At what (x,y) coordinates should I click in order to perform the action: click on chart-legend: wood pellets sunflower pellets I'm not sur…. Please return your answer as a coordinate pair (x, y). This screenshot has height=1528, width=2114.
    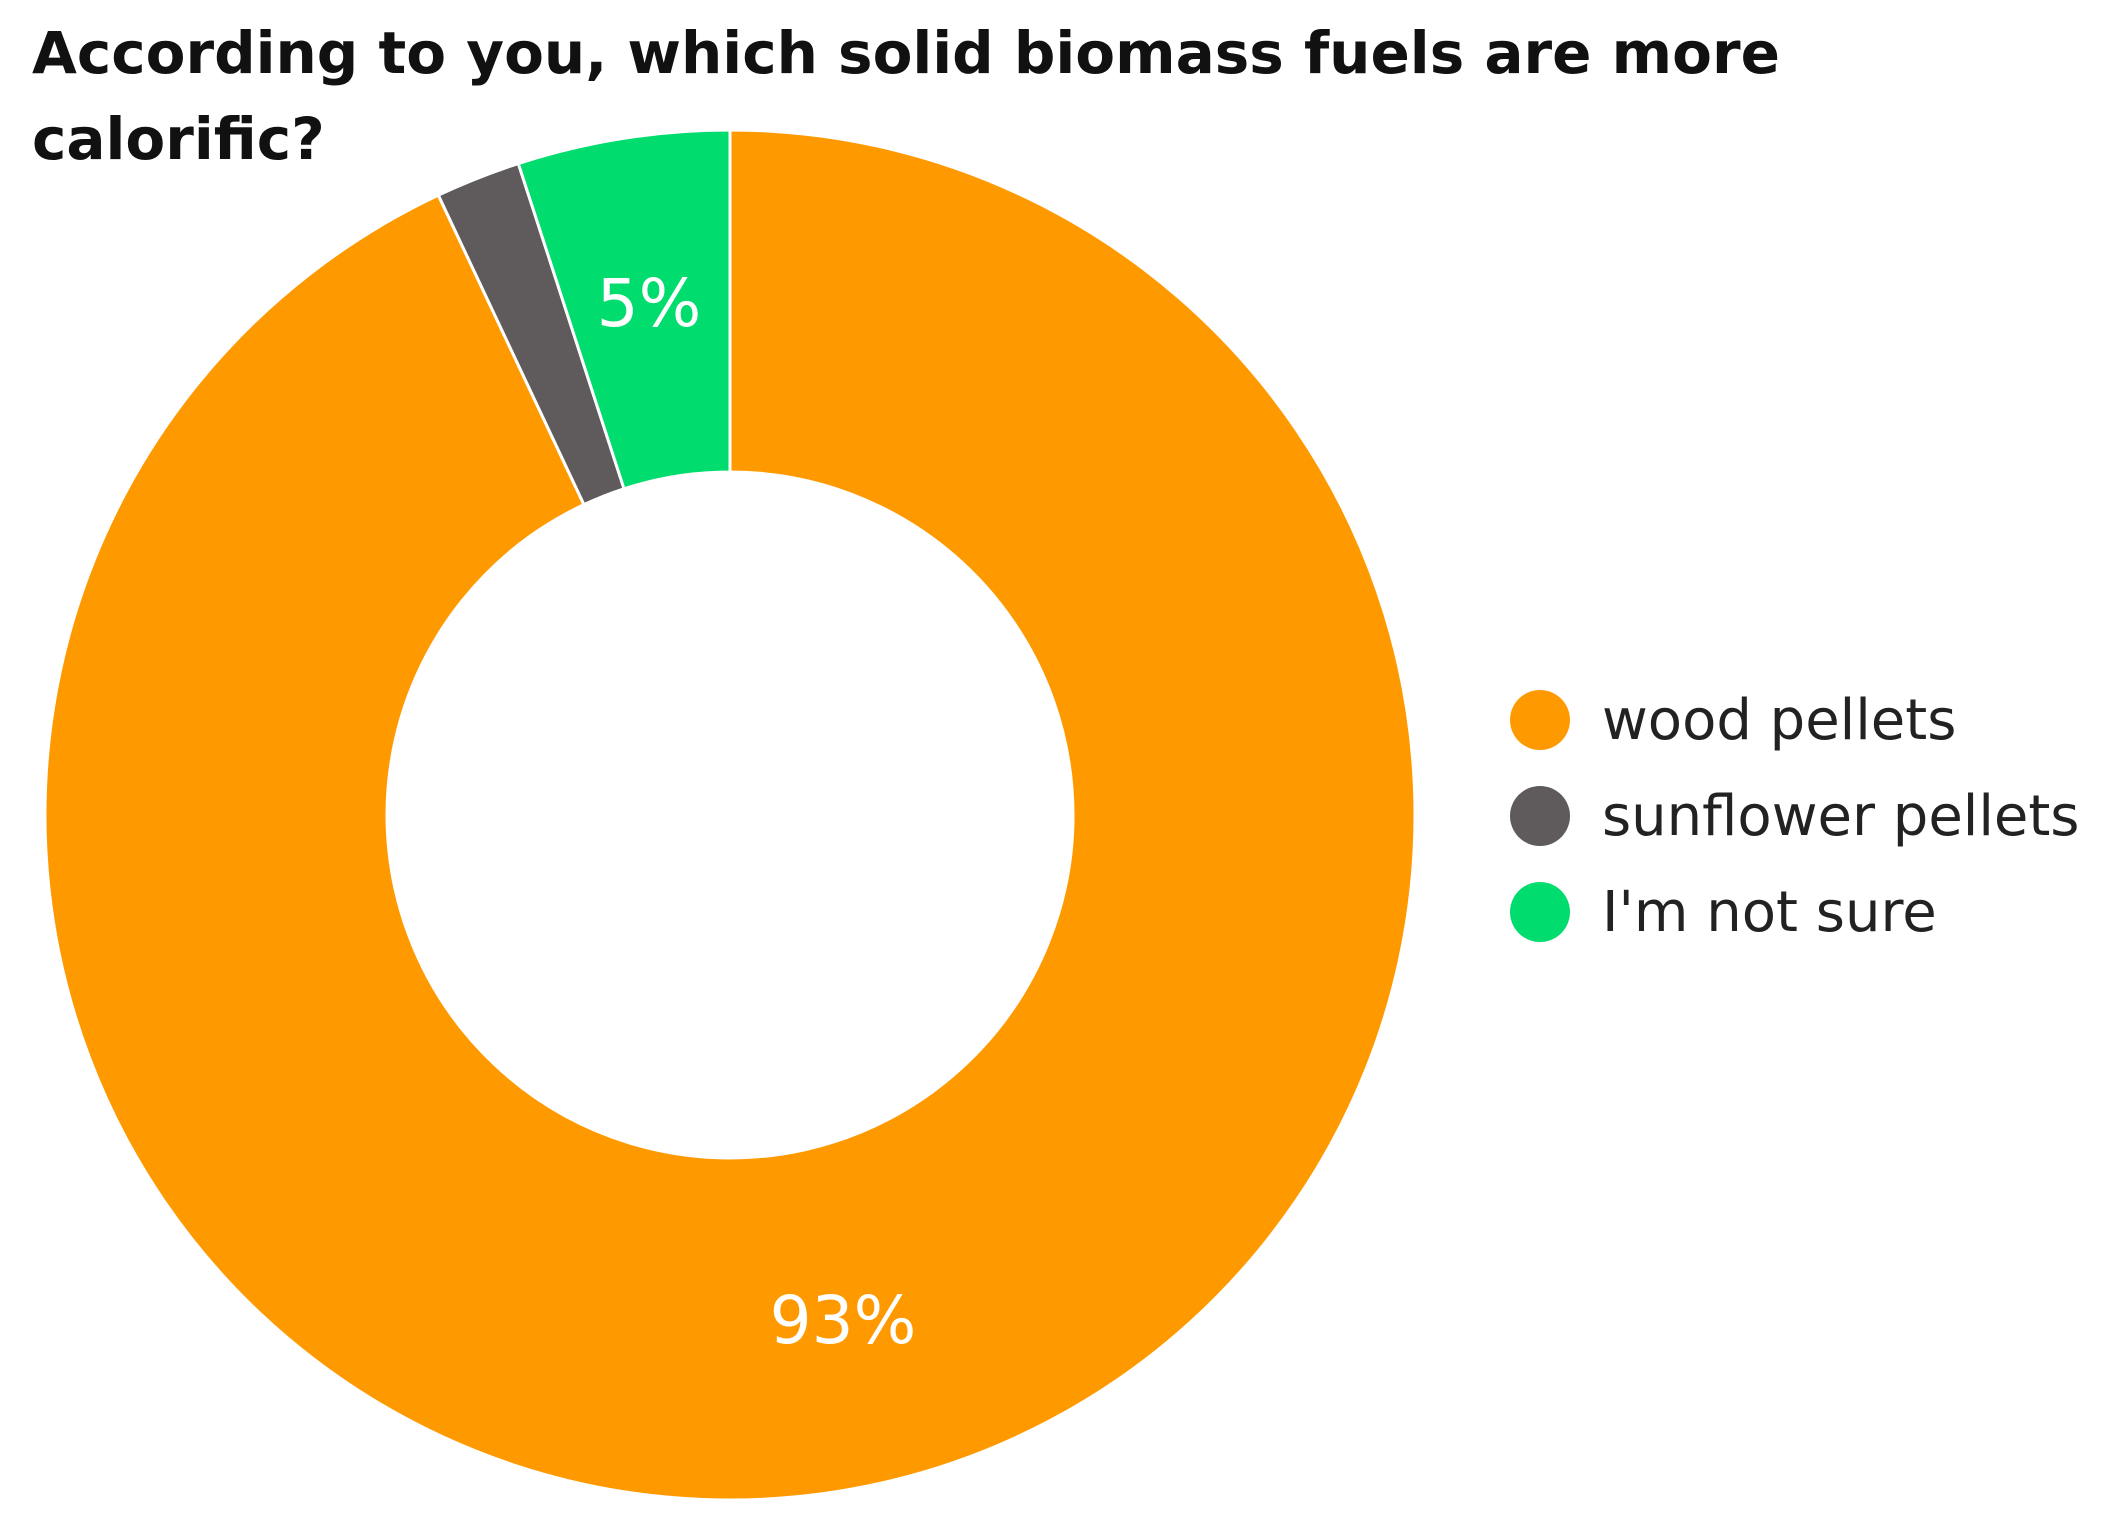
    Looking at the image, I should click on (1794, 816).